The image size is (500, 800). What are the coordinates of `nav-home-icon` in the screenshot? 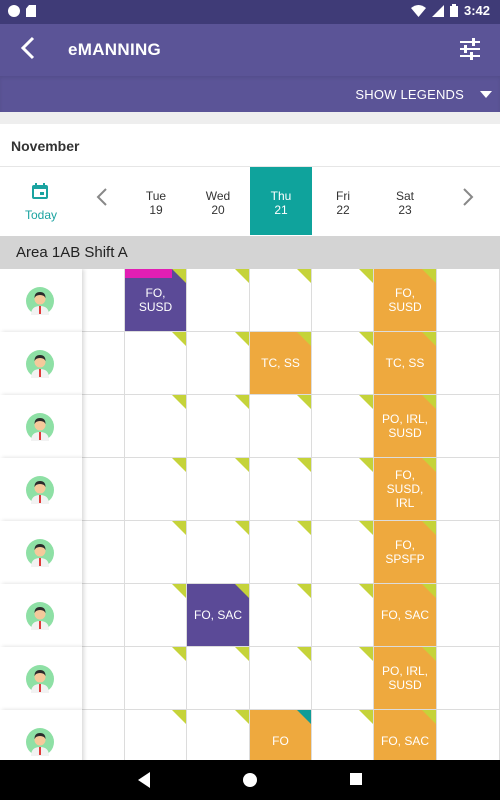 It's located at (250, 780).